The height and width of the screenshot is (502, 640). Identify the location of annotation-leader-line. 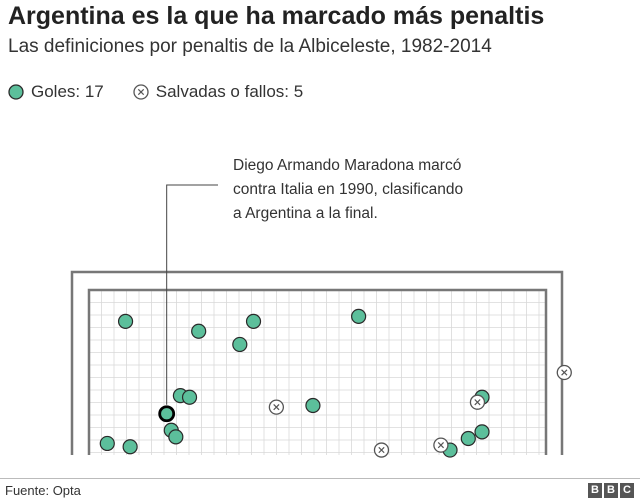
(192, 294).